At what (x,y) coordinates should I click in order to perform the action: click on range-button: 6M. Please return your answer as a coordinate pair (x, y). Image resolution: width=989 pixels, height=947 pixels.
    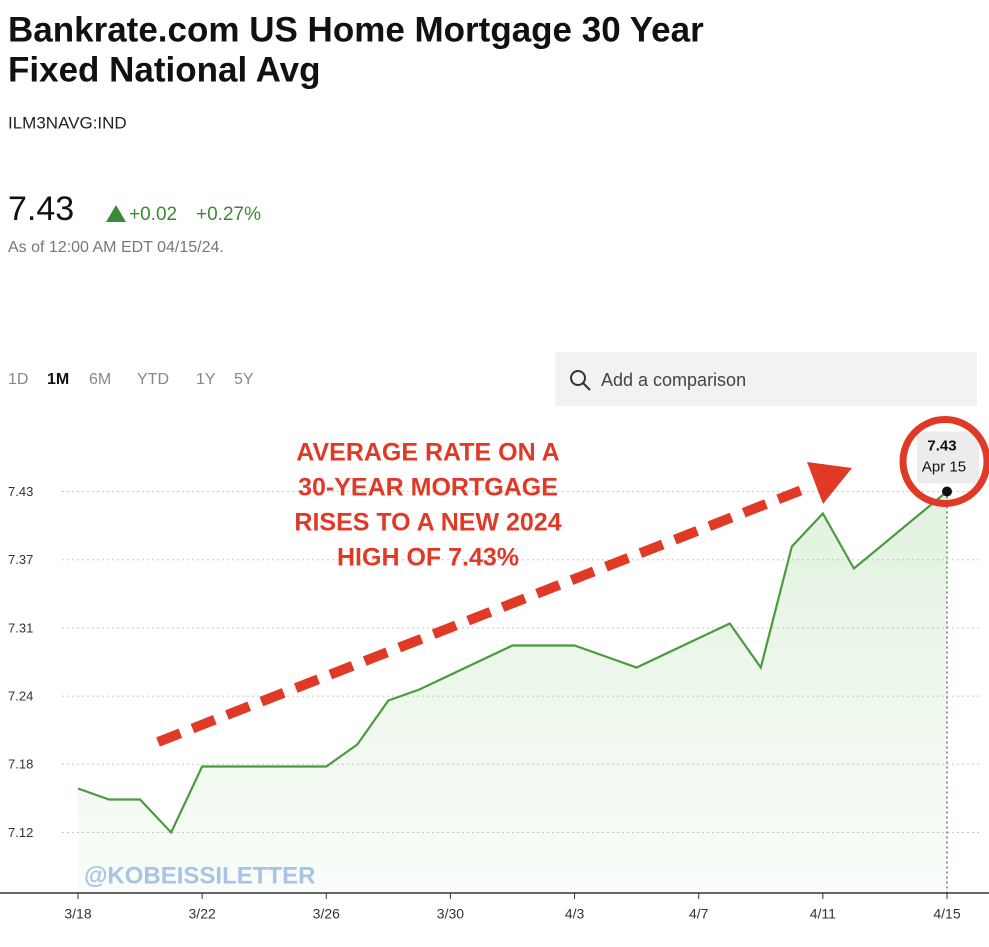
    Looking at the image, I should click on (100, 379).